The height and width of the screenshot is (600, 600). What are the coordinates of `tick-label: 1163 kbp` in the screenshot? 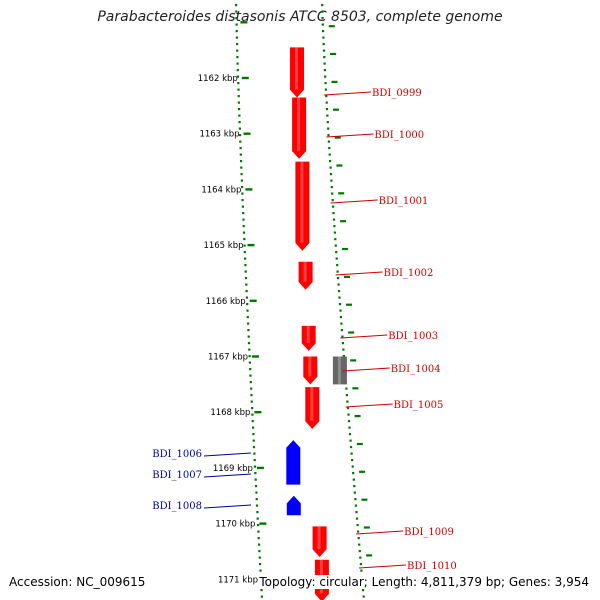 It's located at (219, 135).